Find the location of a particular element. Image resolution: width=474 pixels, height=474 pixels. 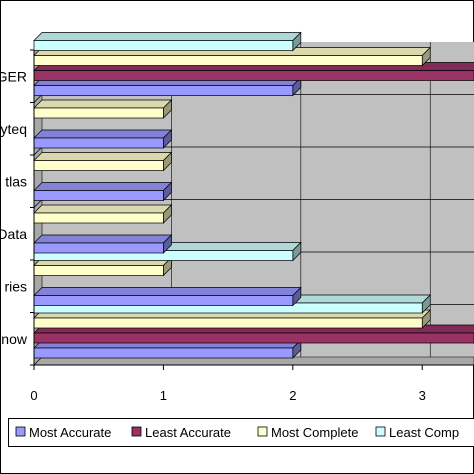

legend-box is located at coordinates (241, 432).